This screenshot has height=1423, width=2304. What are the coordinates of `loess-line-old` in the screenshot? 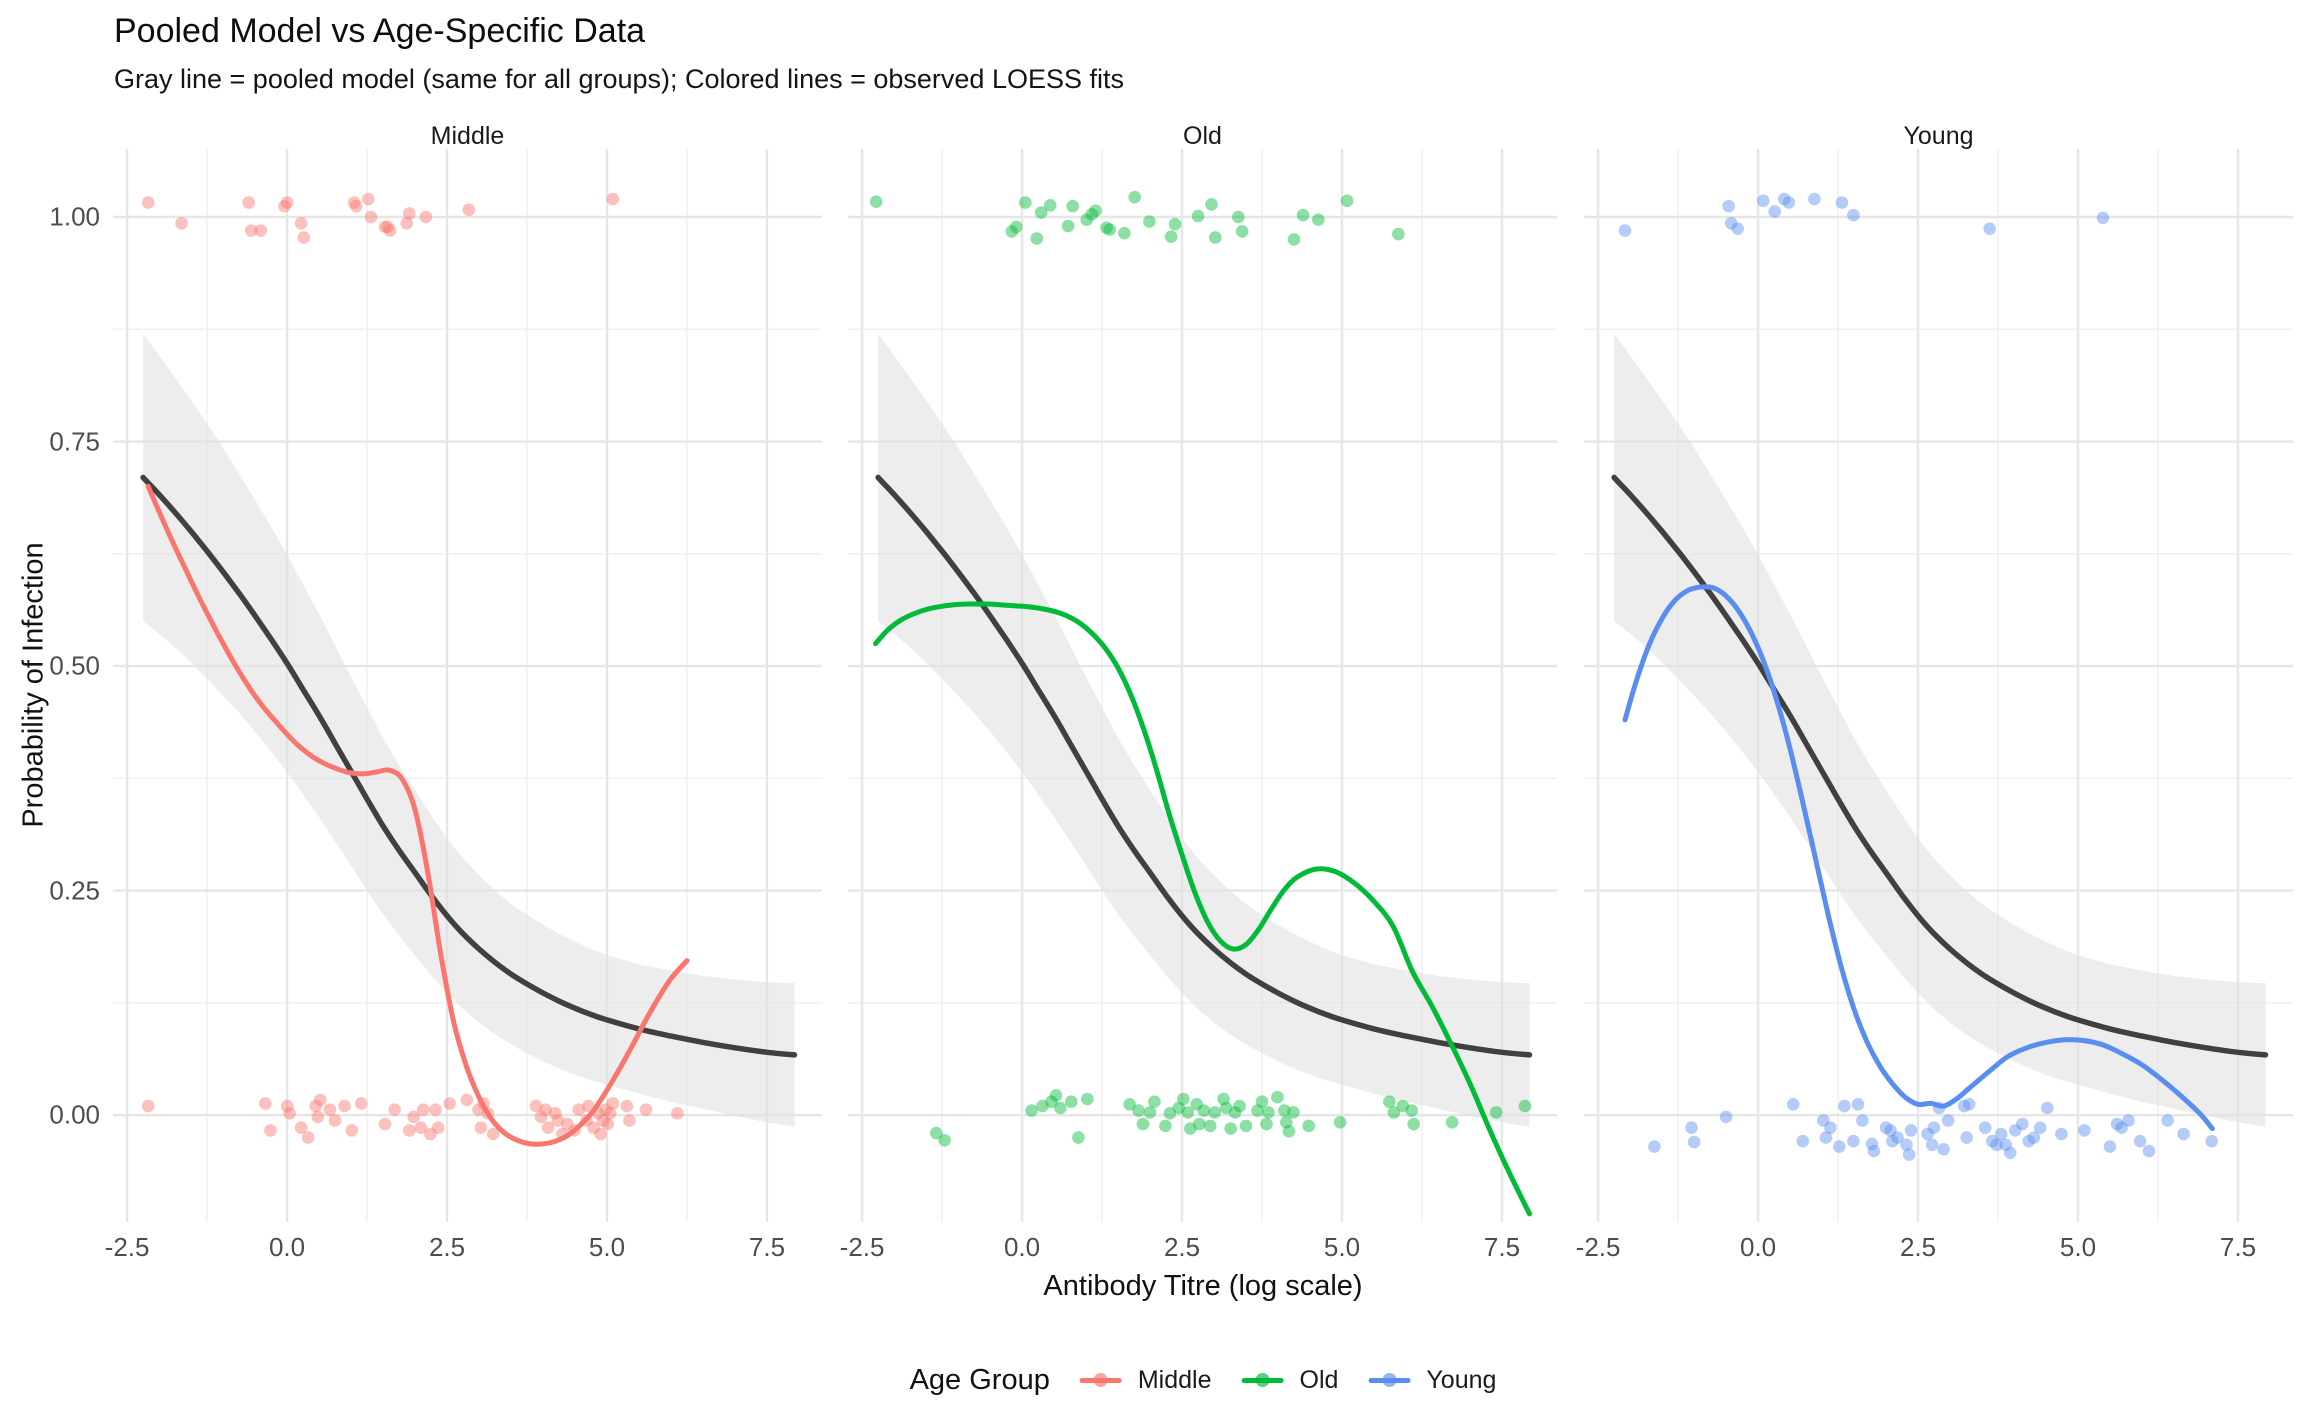 It's located at (1202, 909).